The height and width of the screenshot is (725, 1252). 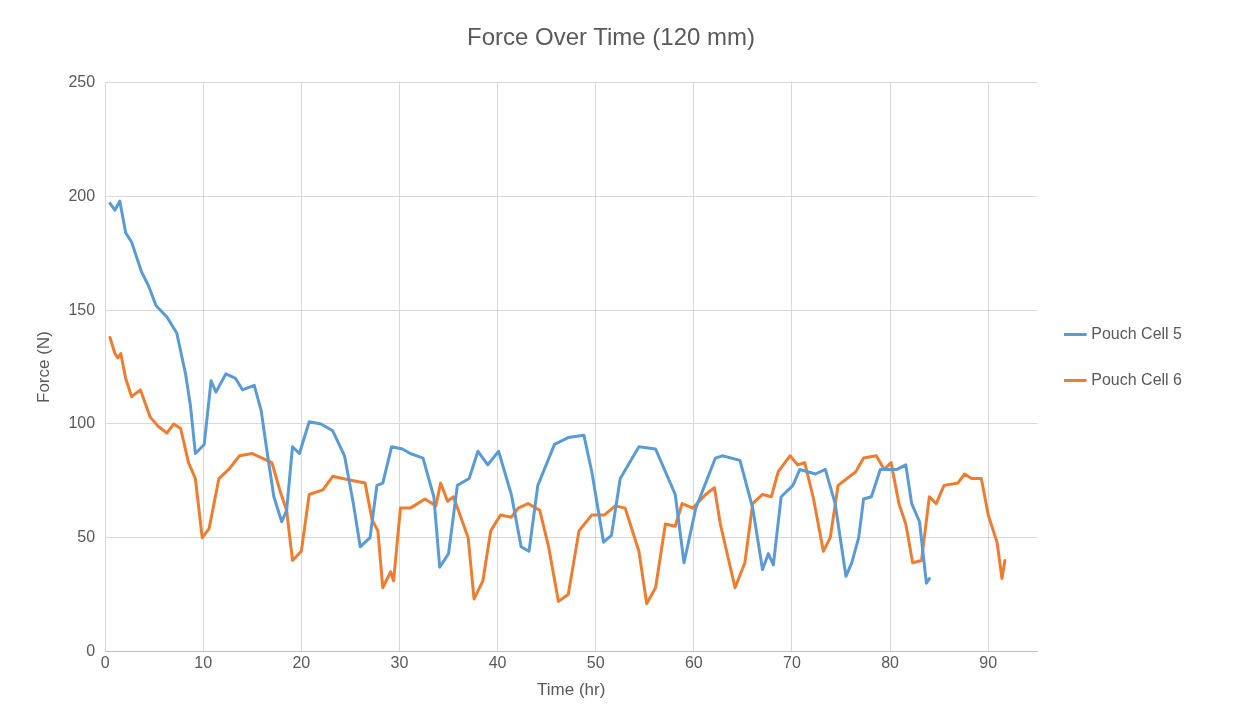 What do you see at coordinates (82, 82) in the screenshot?
I see `y-tick-label: 250` at bounding box center [82, 82].